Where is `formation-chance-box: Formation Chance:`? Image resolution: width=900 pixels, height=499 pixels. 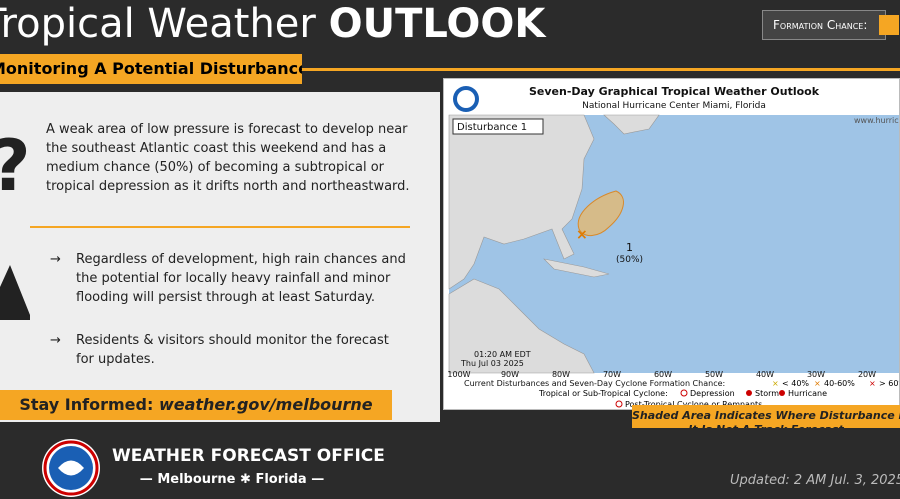 formation-chance-box: Formation Chance: is located at coordinates (830, 25).